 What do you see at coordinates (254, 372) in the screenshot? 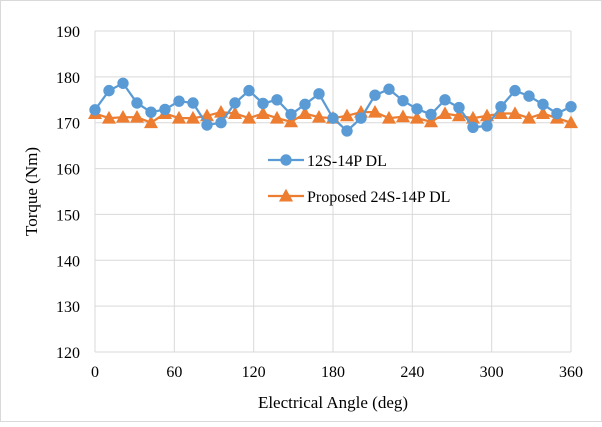
I see `x-tick-label: 120` at bounding box center [254, 372].